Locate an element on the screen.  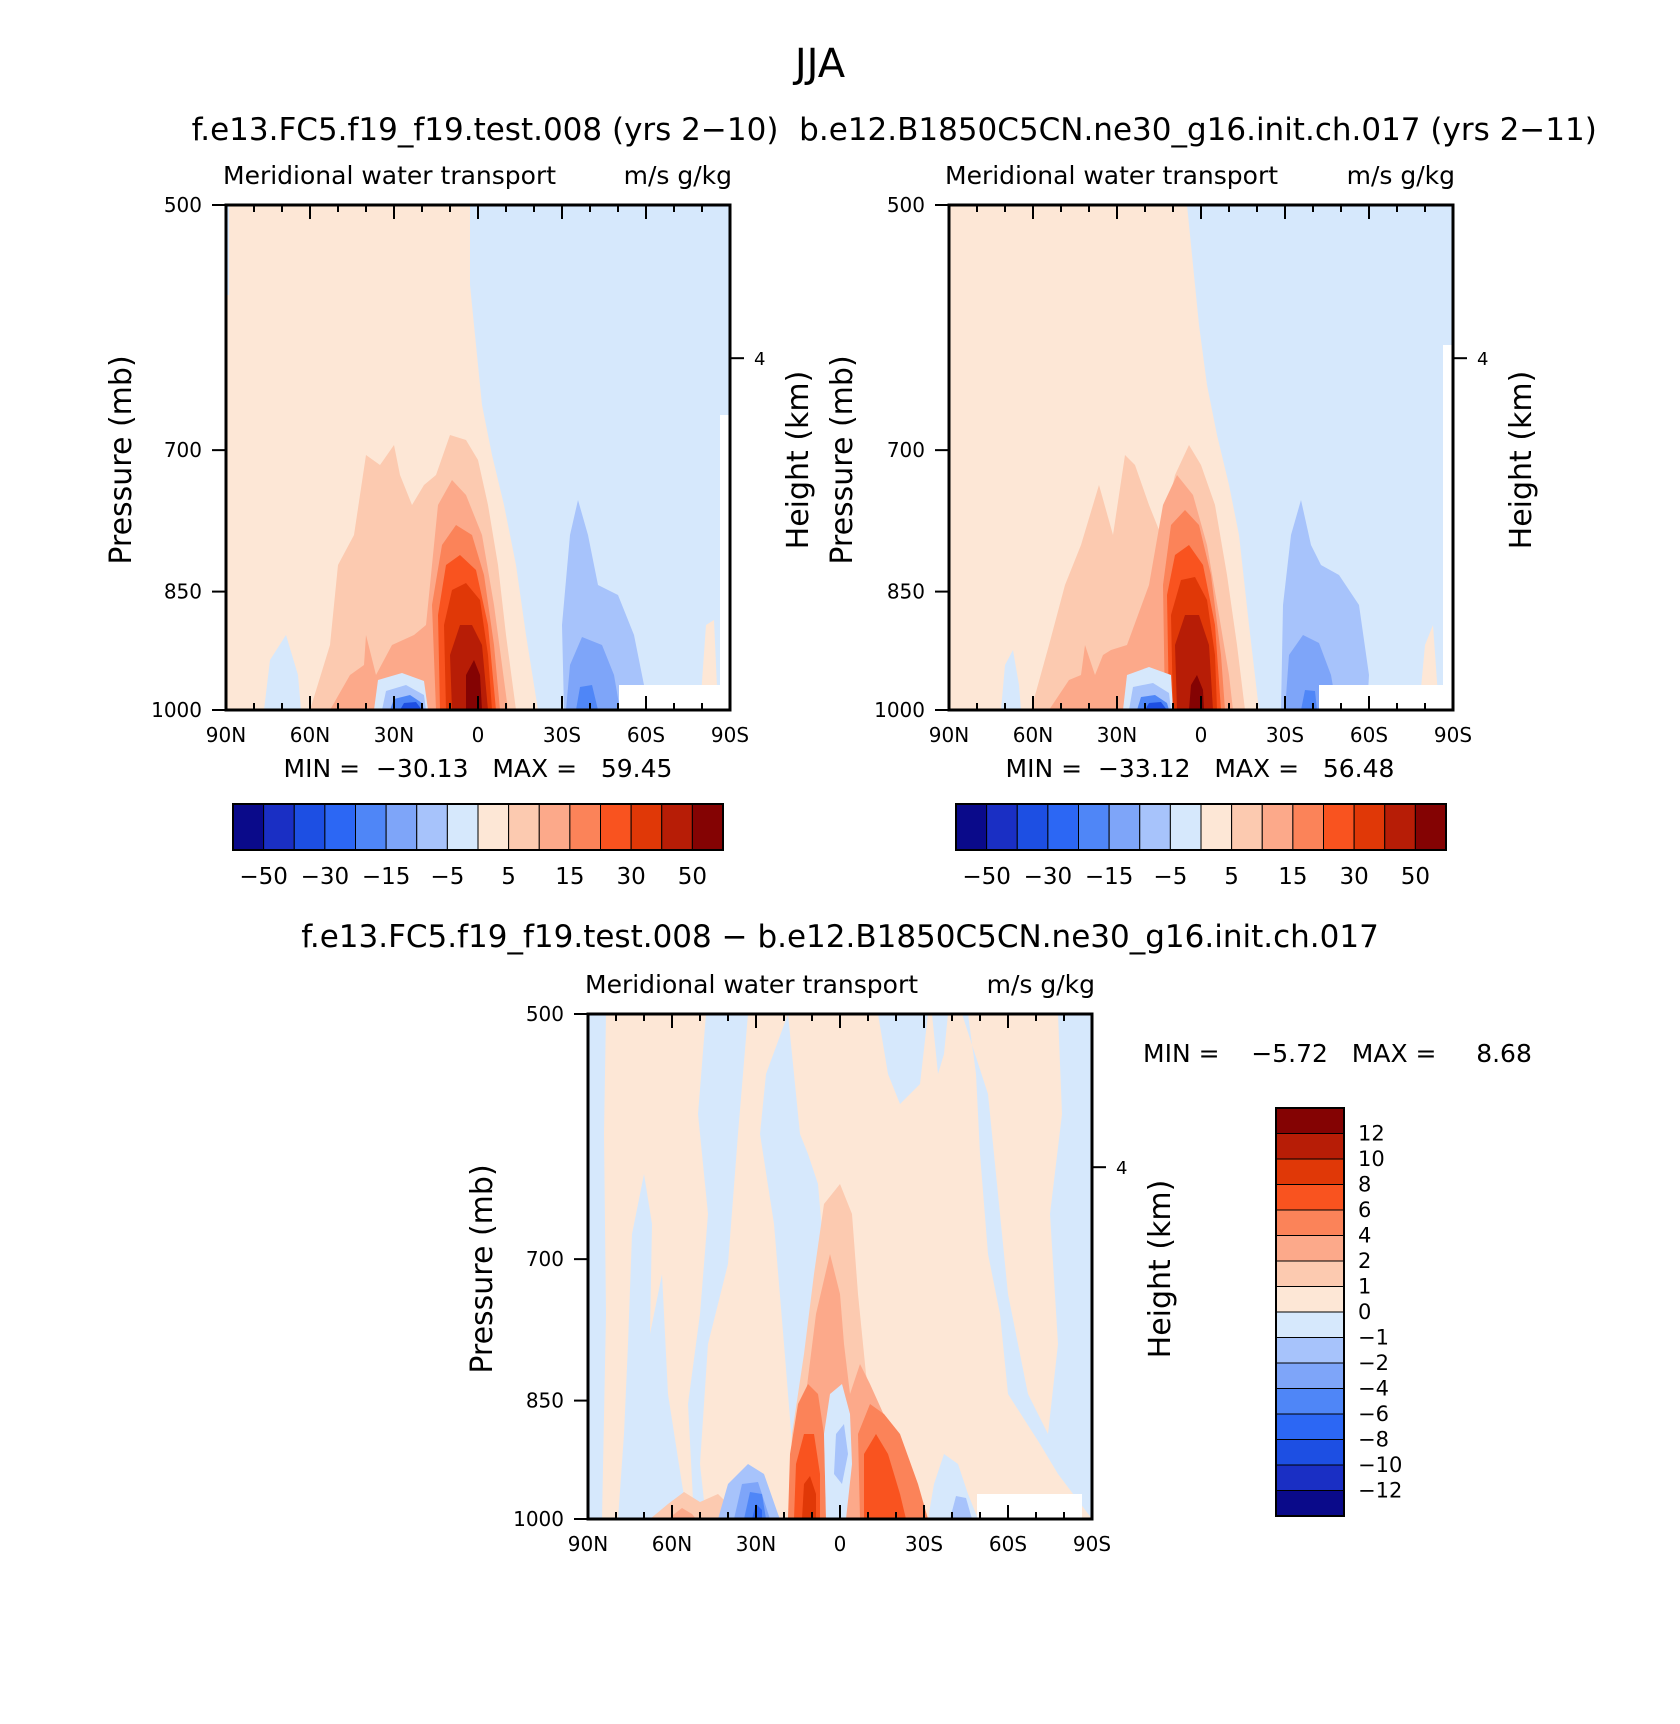
colorbar-label: −30 is located at coordinates (1048, 877).